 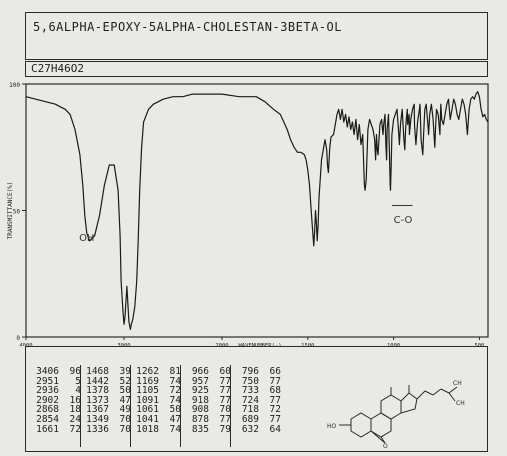 What do you see at coordinates (97, 419) in the screenshot?
I see `peak-wavenumber: 1349` at bounding box center [97, 419].